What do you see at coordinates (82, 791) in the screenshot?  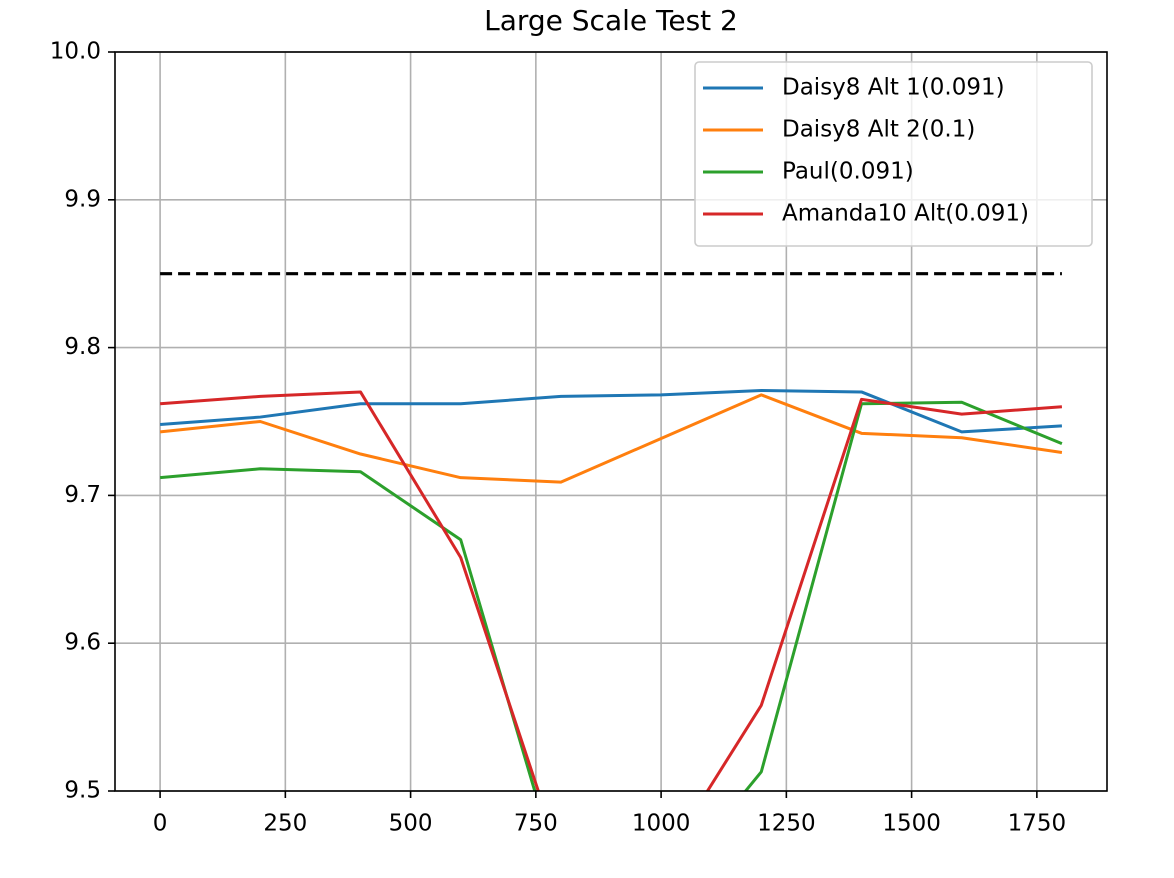 I see `y-tick-label: 9.5` at bounding box center [82, 791].